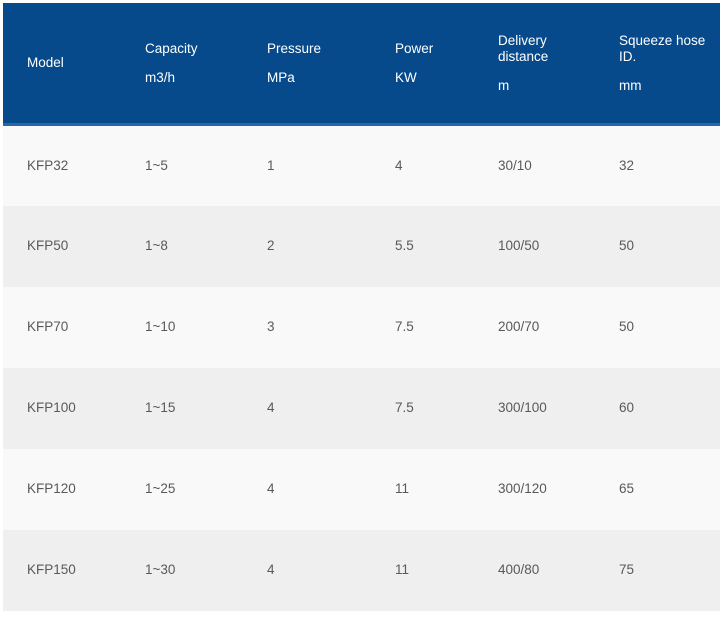 Image resolution: width=723 pixels, height=619 pixels. Describe the element at coordinates (307, 64) in the screenshot. I see `column-header-pressure: Pressure MPa` at that location.